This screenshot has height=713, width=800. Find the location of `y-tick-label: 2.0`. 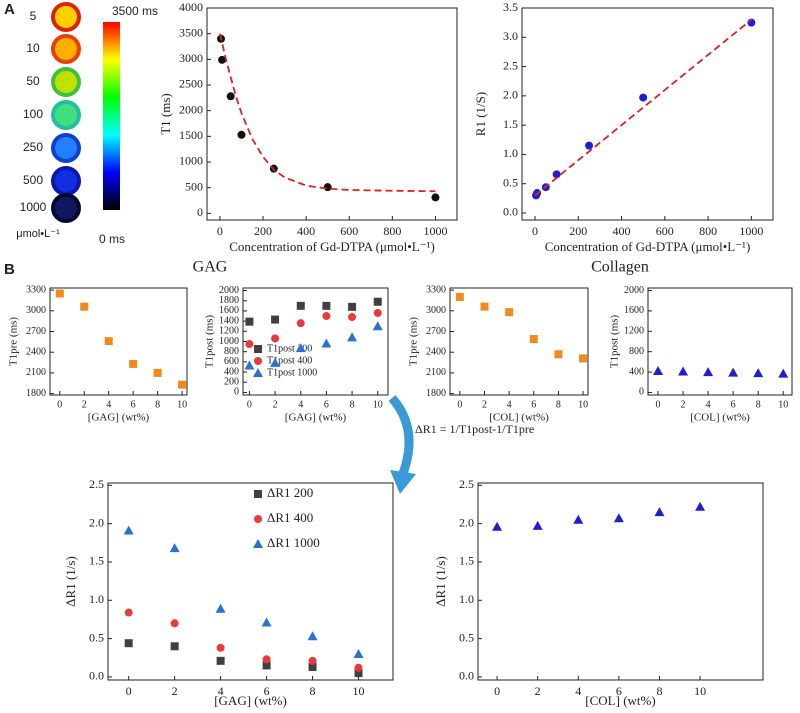

y-tick-label: 2.0 is located at coordinates (510, 95).